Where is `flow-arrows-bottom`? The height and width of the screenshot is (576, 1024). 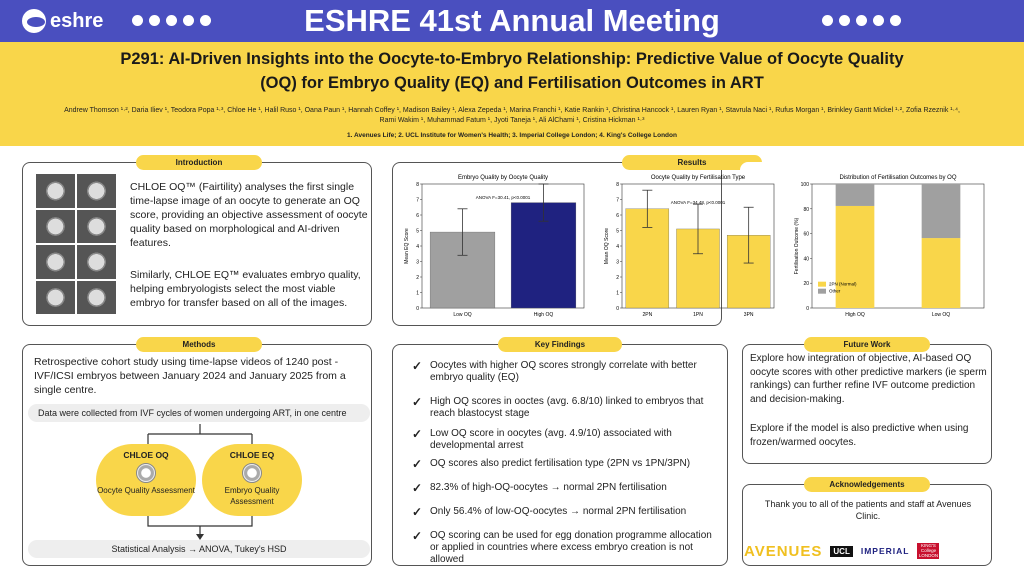 flow-arrows-bottom is located at coordinates (200, 528).